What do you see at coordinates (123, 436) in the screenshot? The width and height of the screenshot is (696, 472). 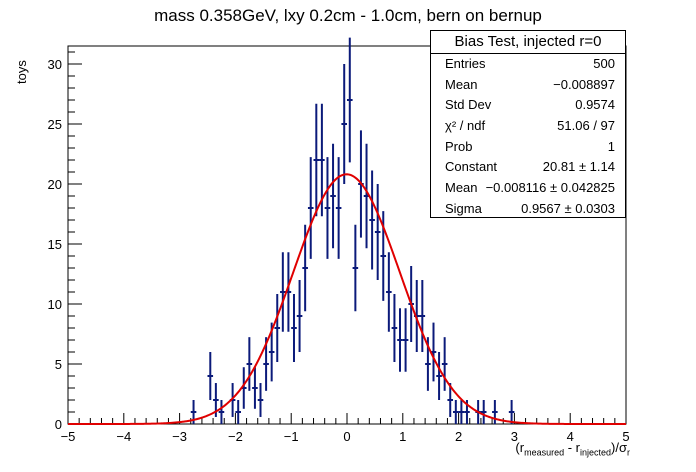 I see `x-tick-label: −4` at bounding box center [123, 436].